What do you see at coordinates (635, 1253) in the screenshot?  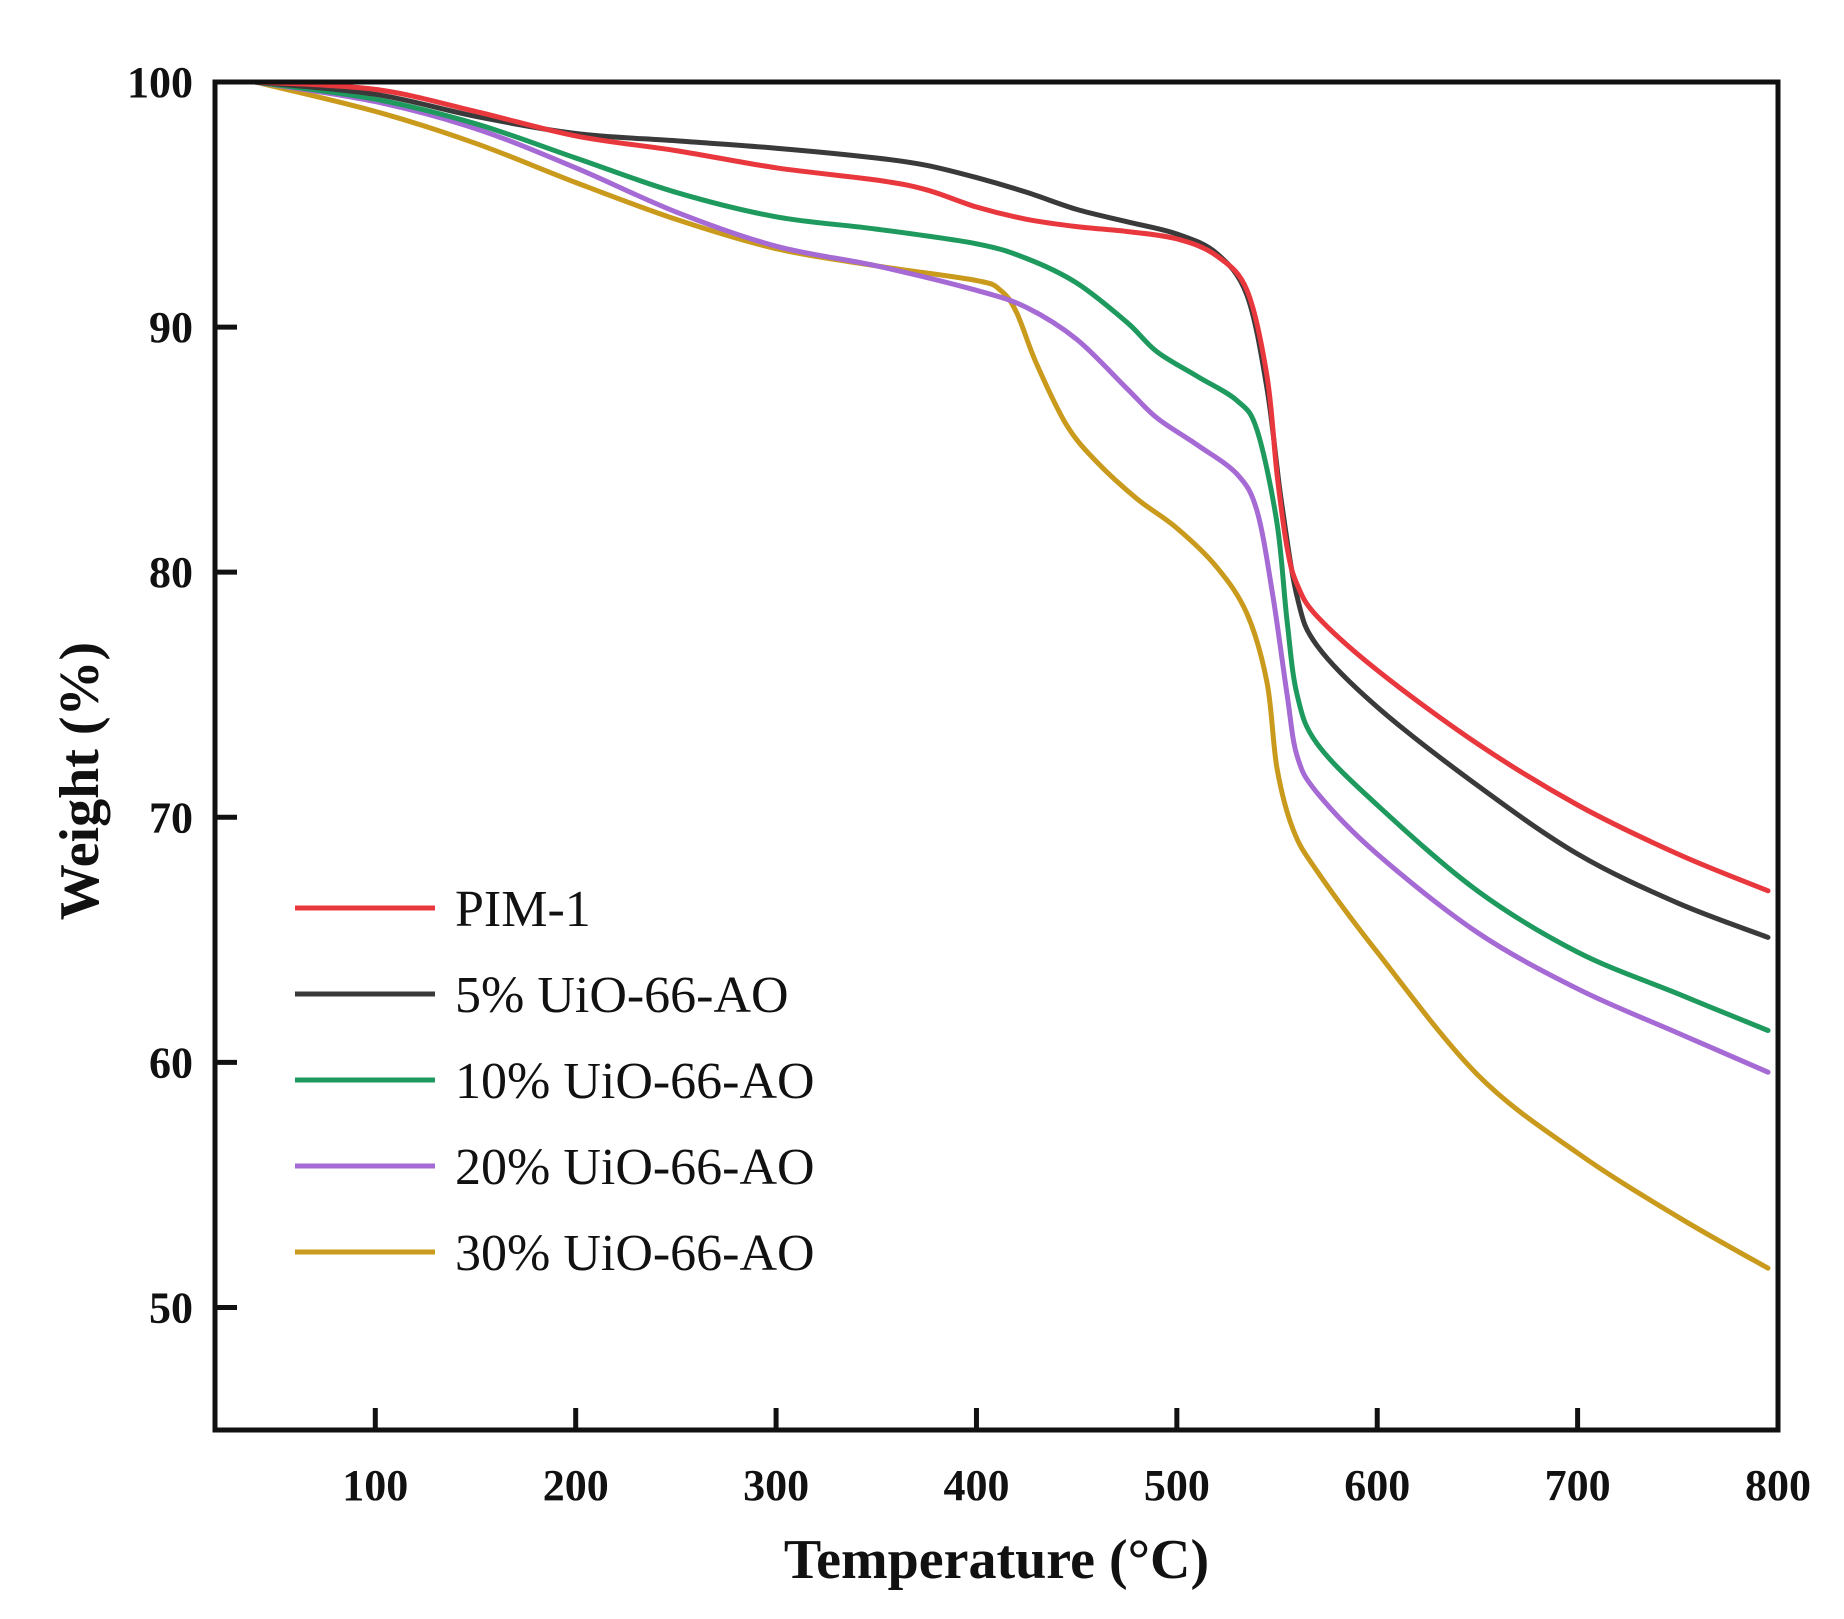 I see `legend-label: 30% UiO-66-AO` at bounding box center [635, 1253].